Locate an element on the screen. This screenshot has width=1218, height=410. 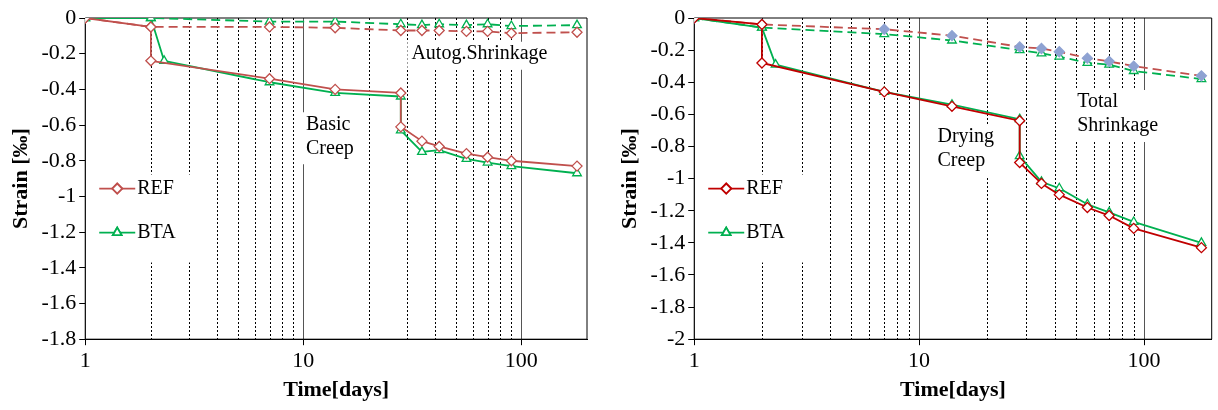
y-tick-label: -2 is located at coordinates (676, 337).